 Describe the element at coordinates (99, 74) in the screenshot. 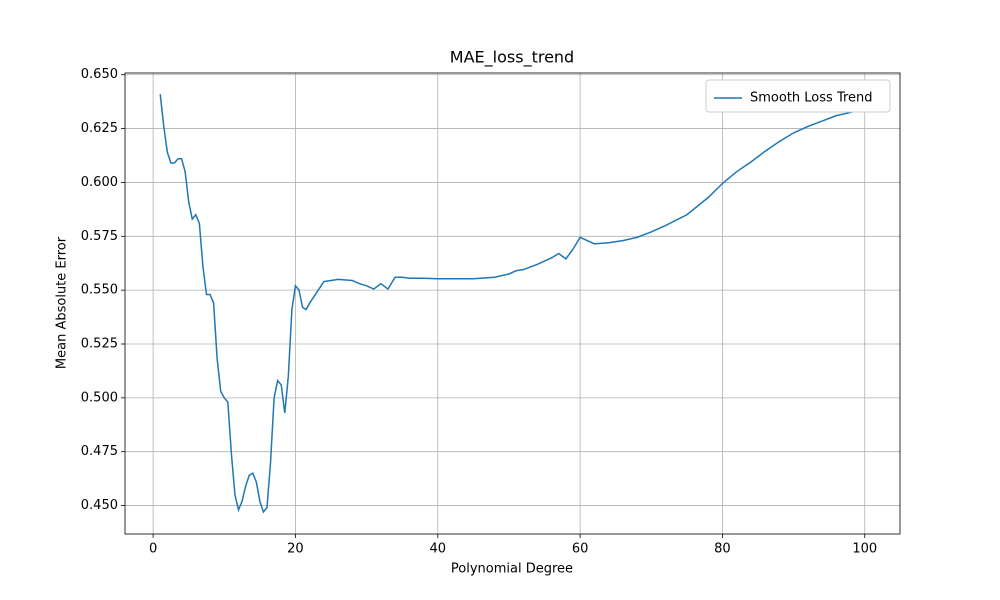

I see `y-tick-label: 0.650` at that location.